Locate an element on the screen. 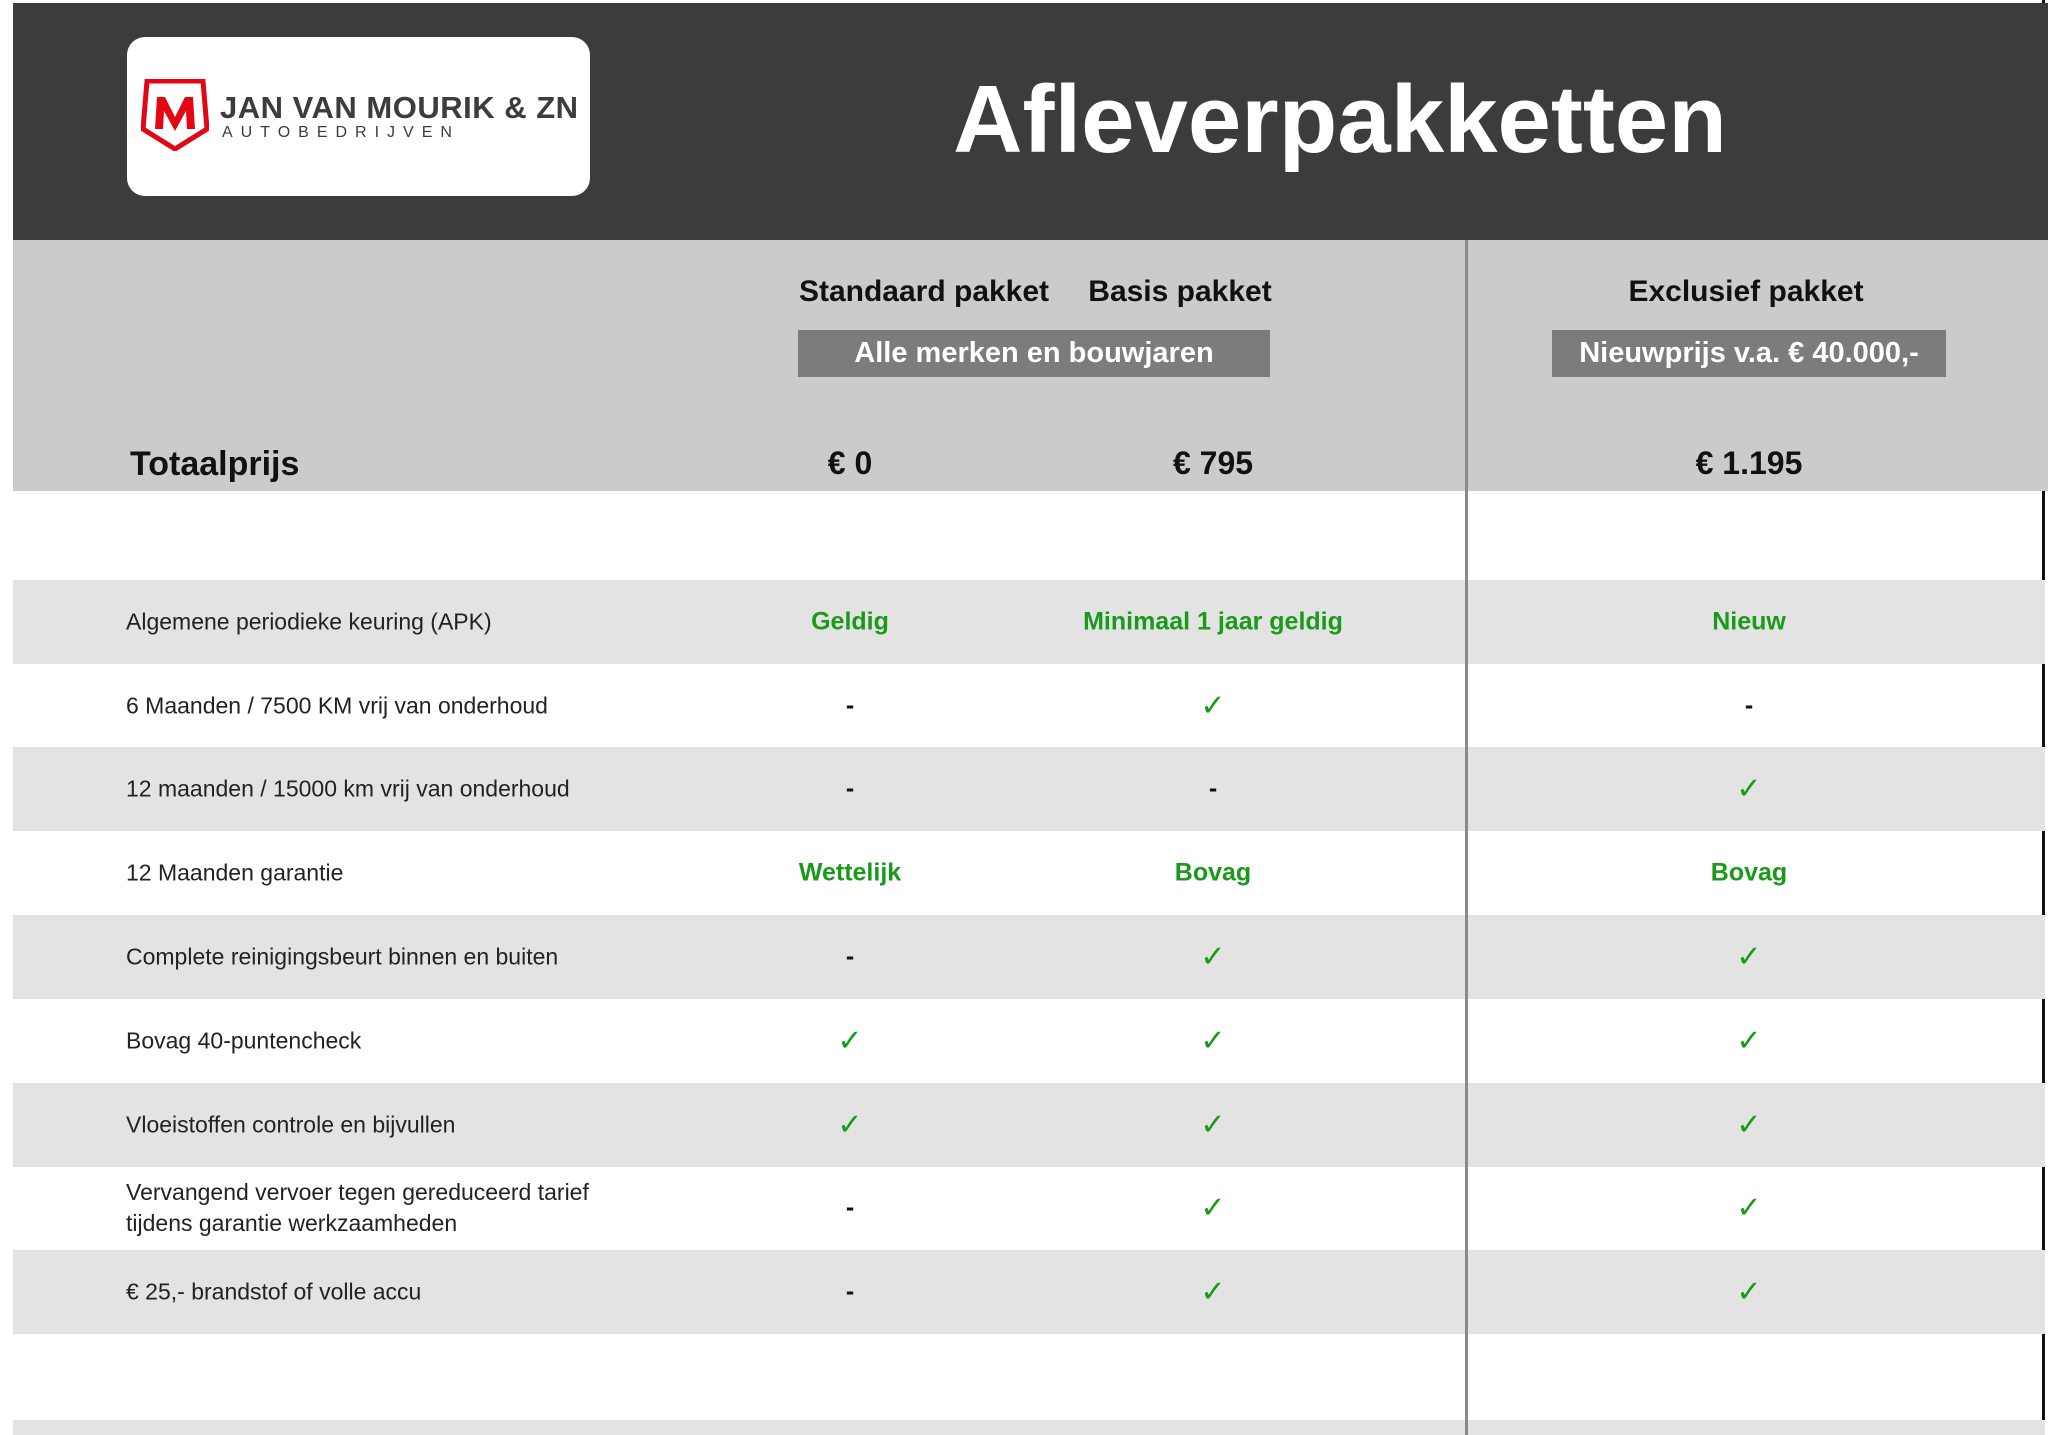  column-standaard: Standaard pakket is located at coordinates (924, 291).